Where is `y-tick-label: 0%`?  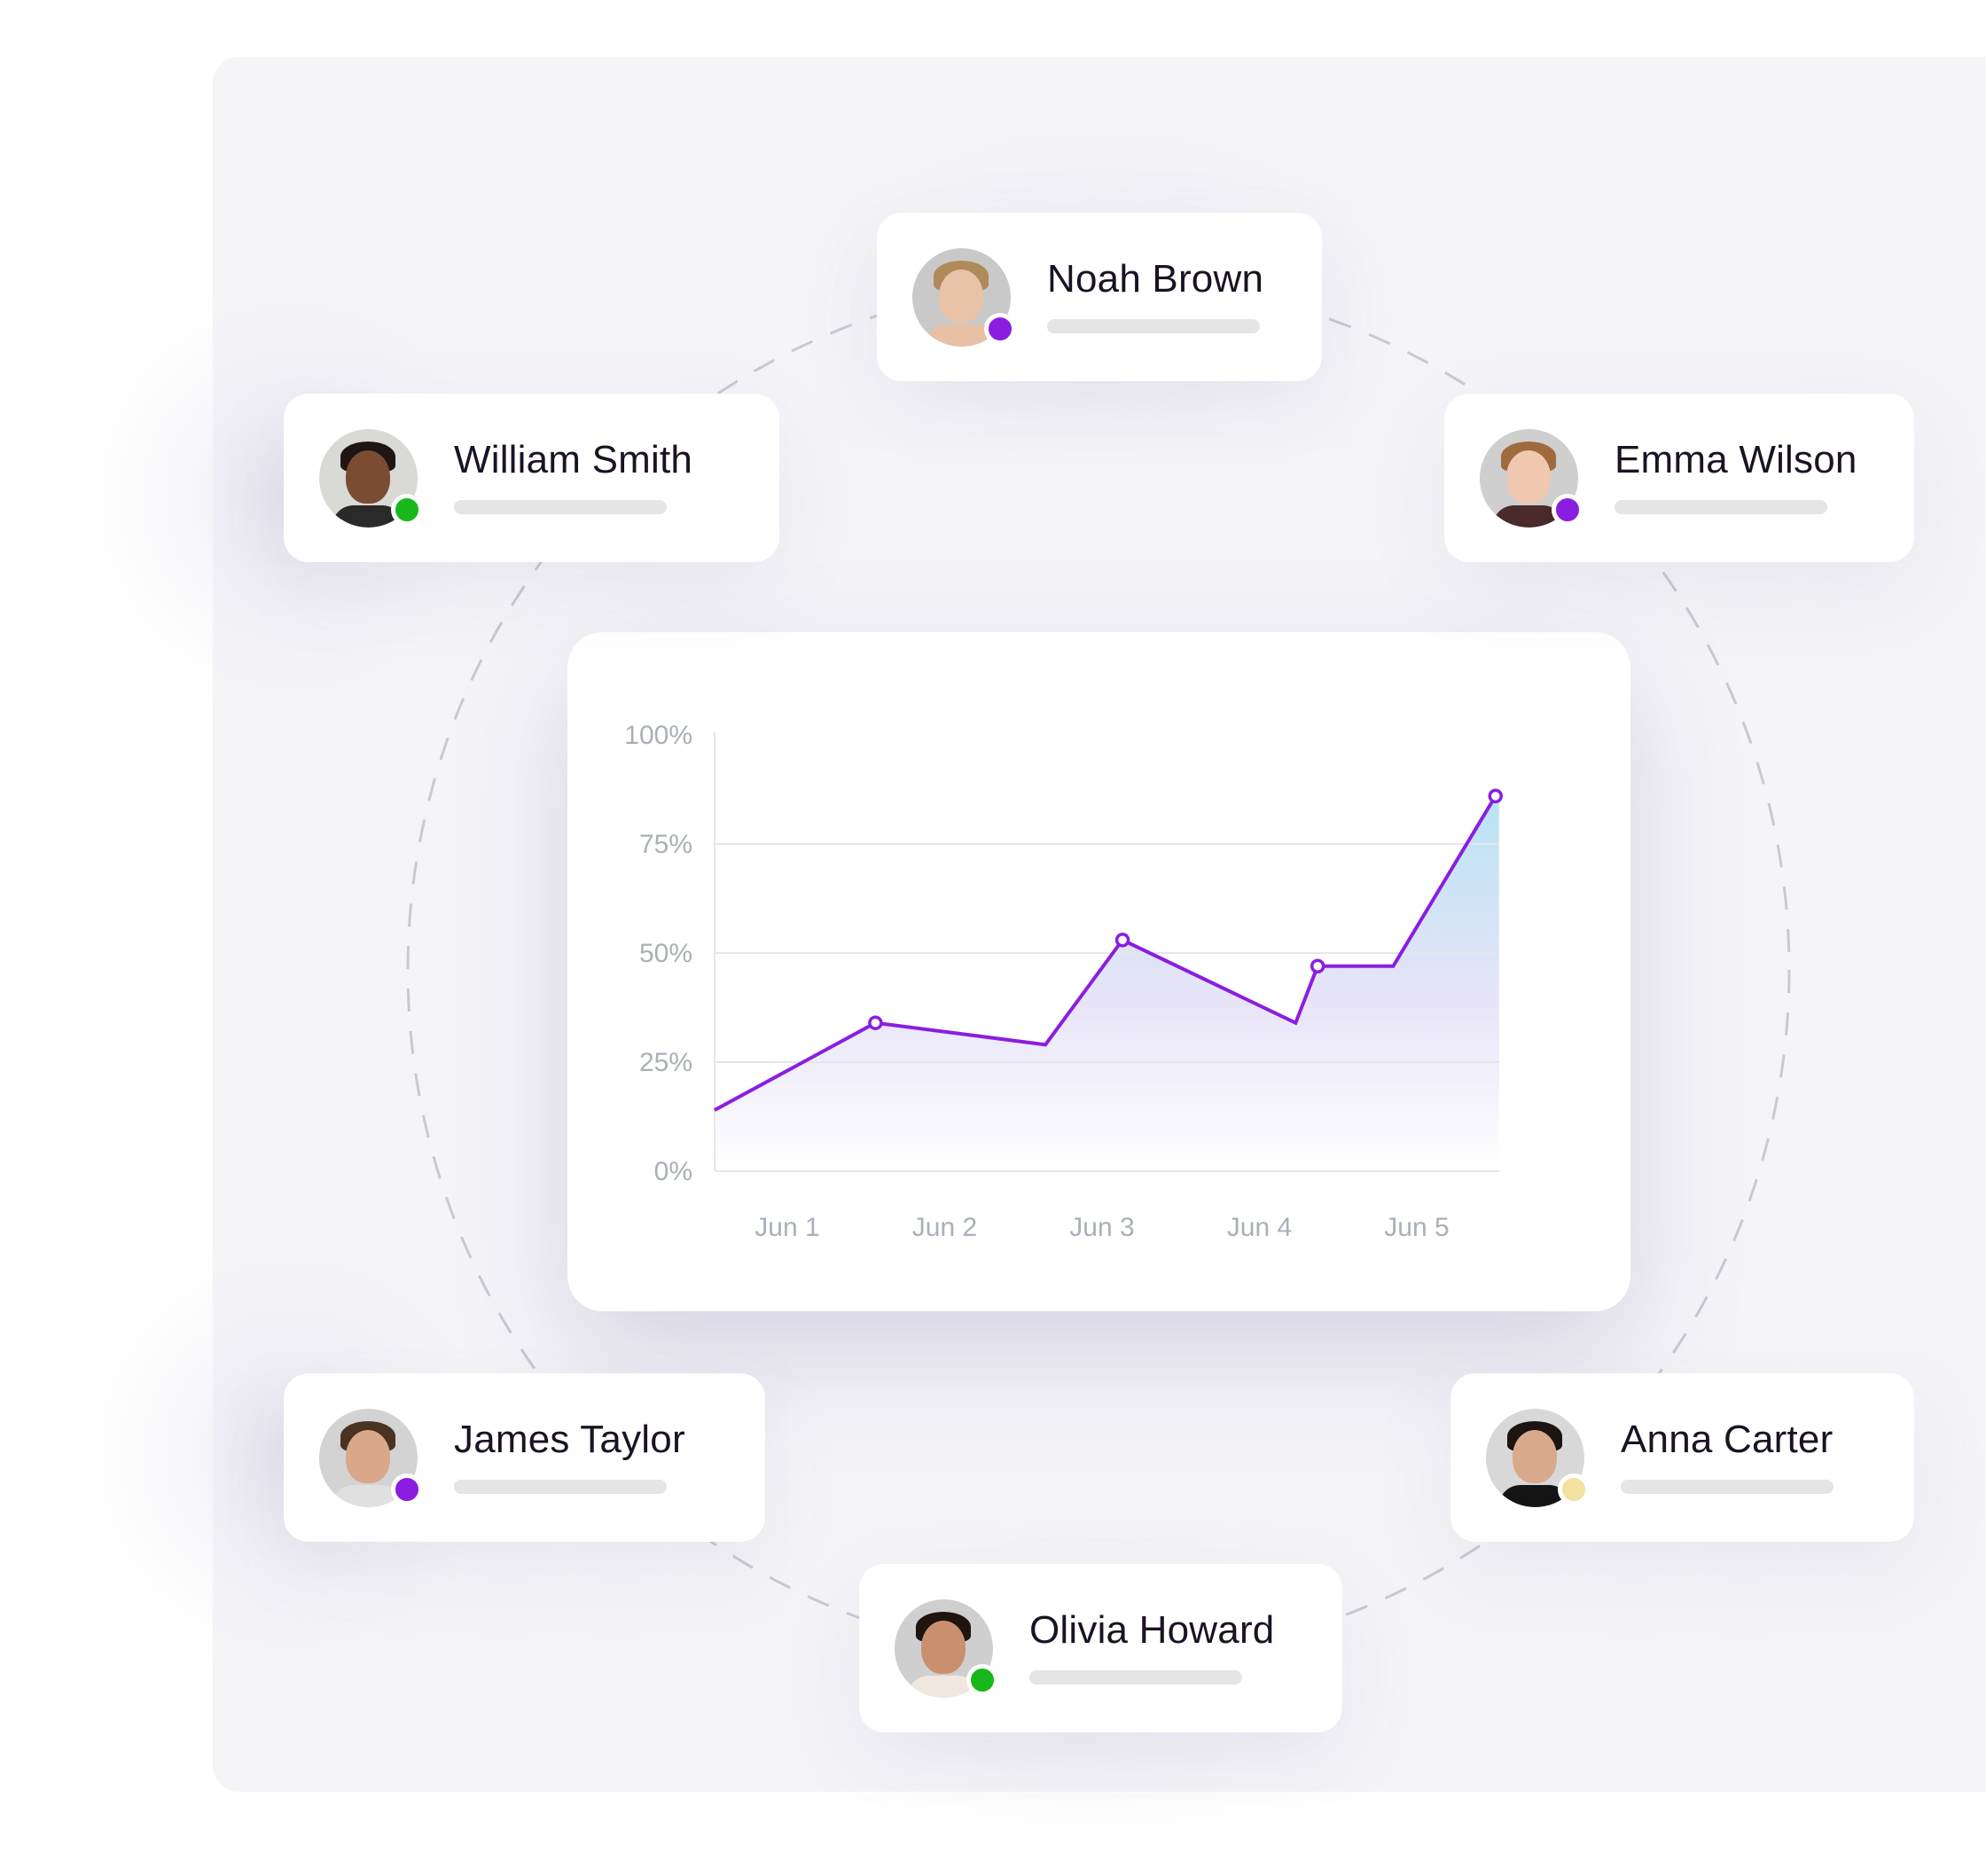
y-tick-label: 0% is located at coordinates (673, 1171).